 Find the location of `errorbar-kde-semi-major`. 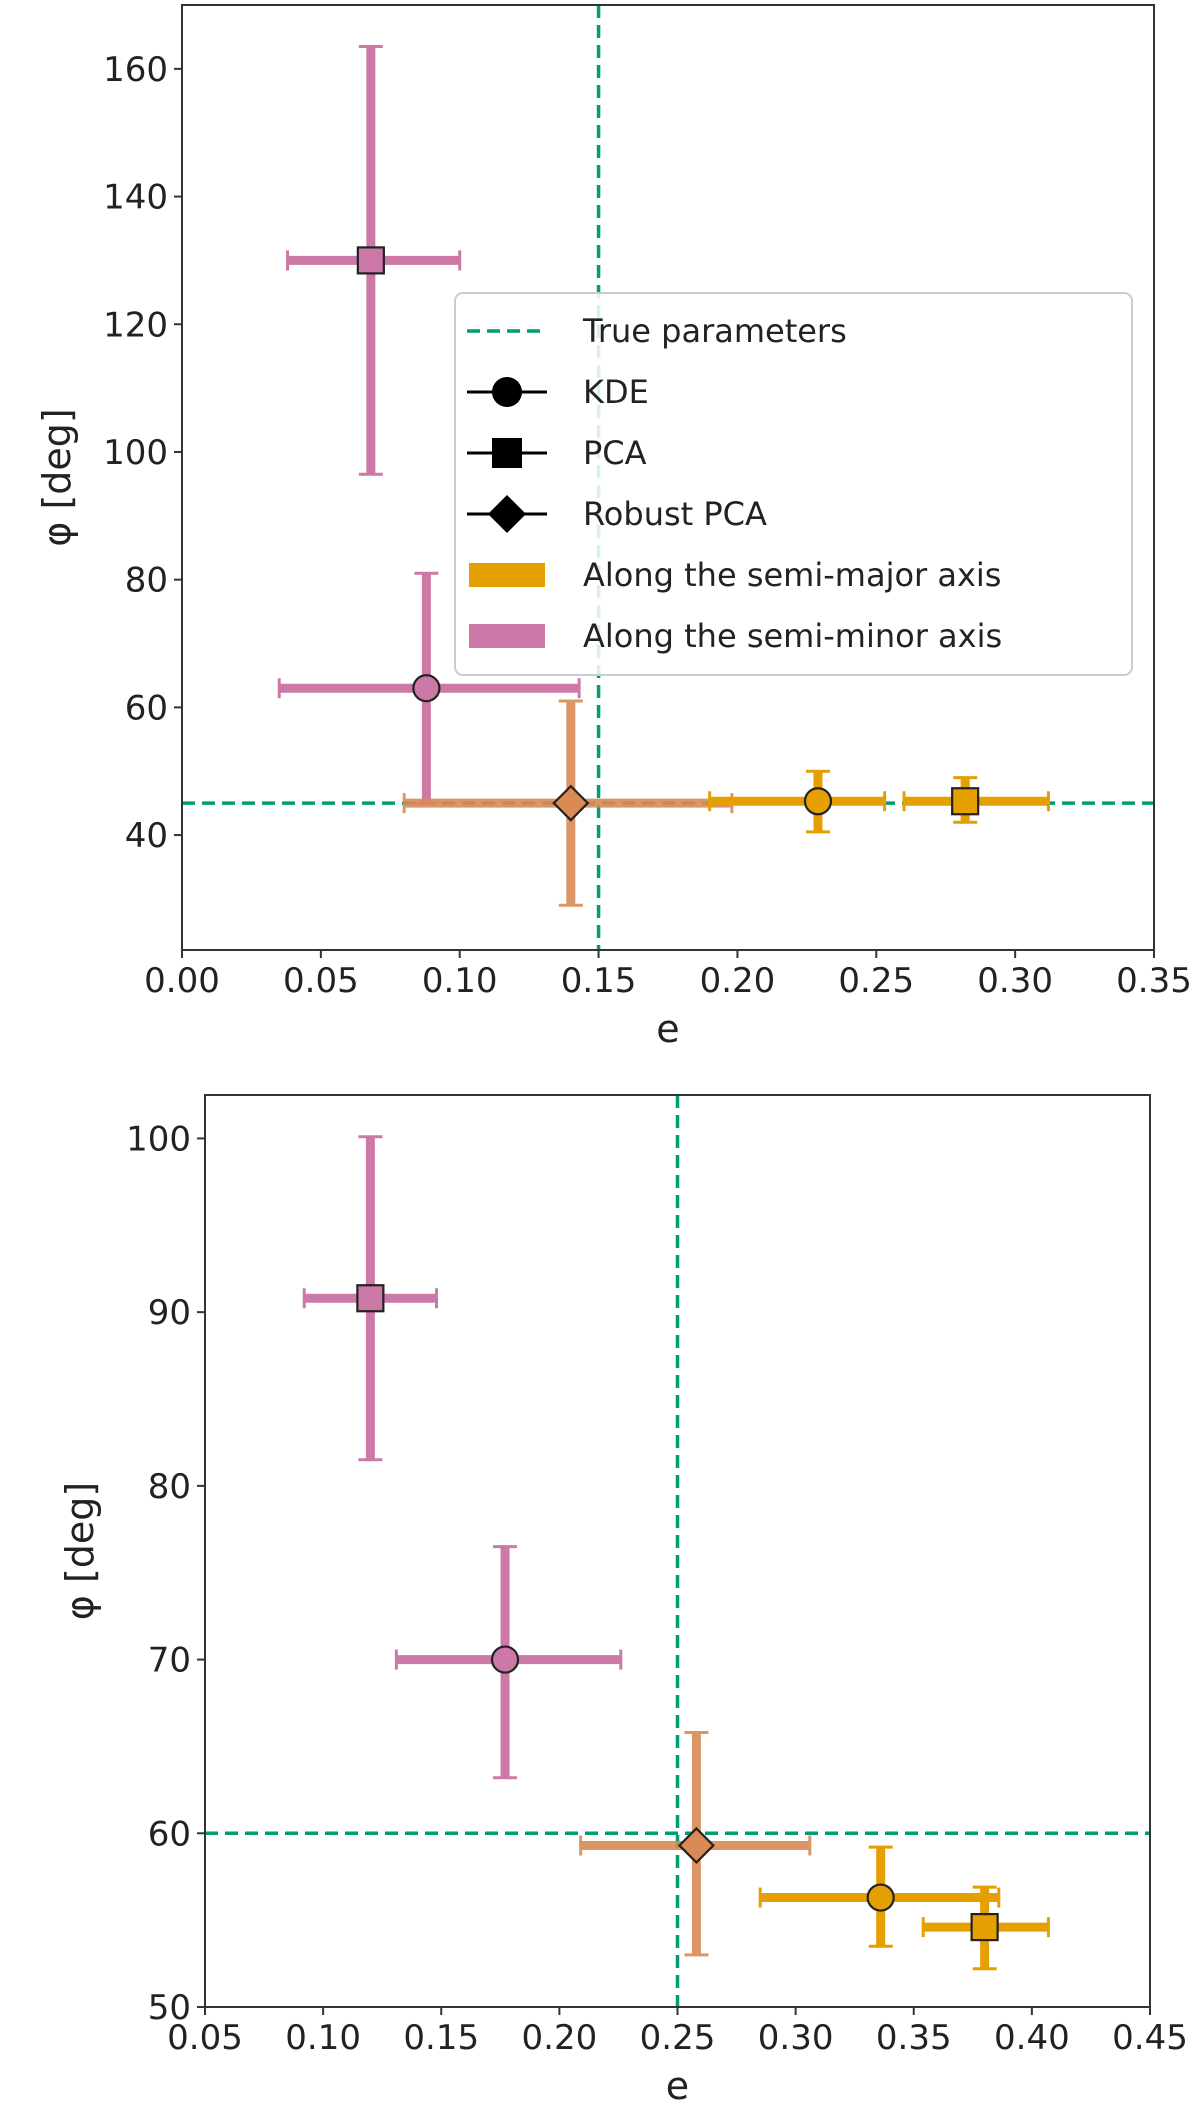

errorbar-kde-semi-major is located at coordinates (797, 801).